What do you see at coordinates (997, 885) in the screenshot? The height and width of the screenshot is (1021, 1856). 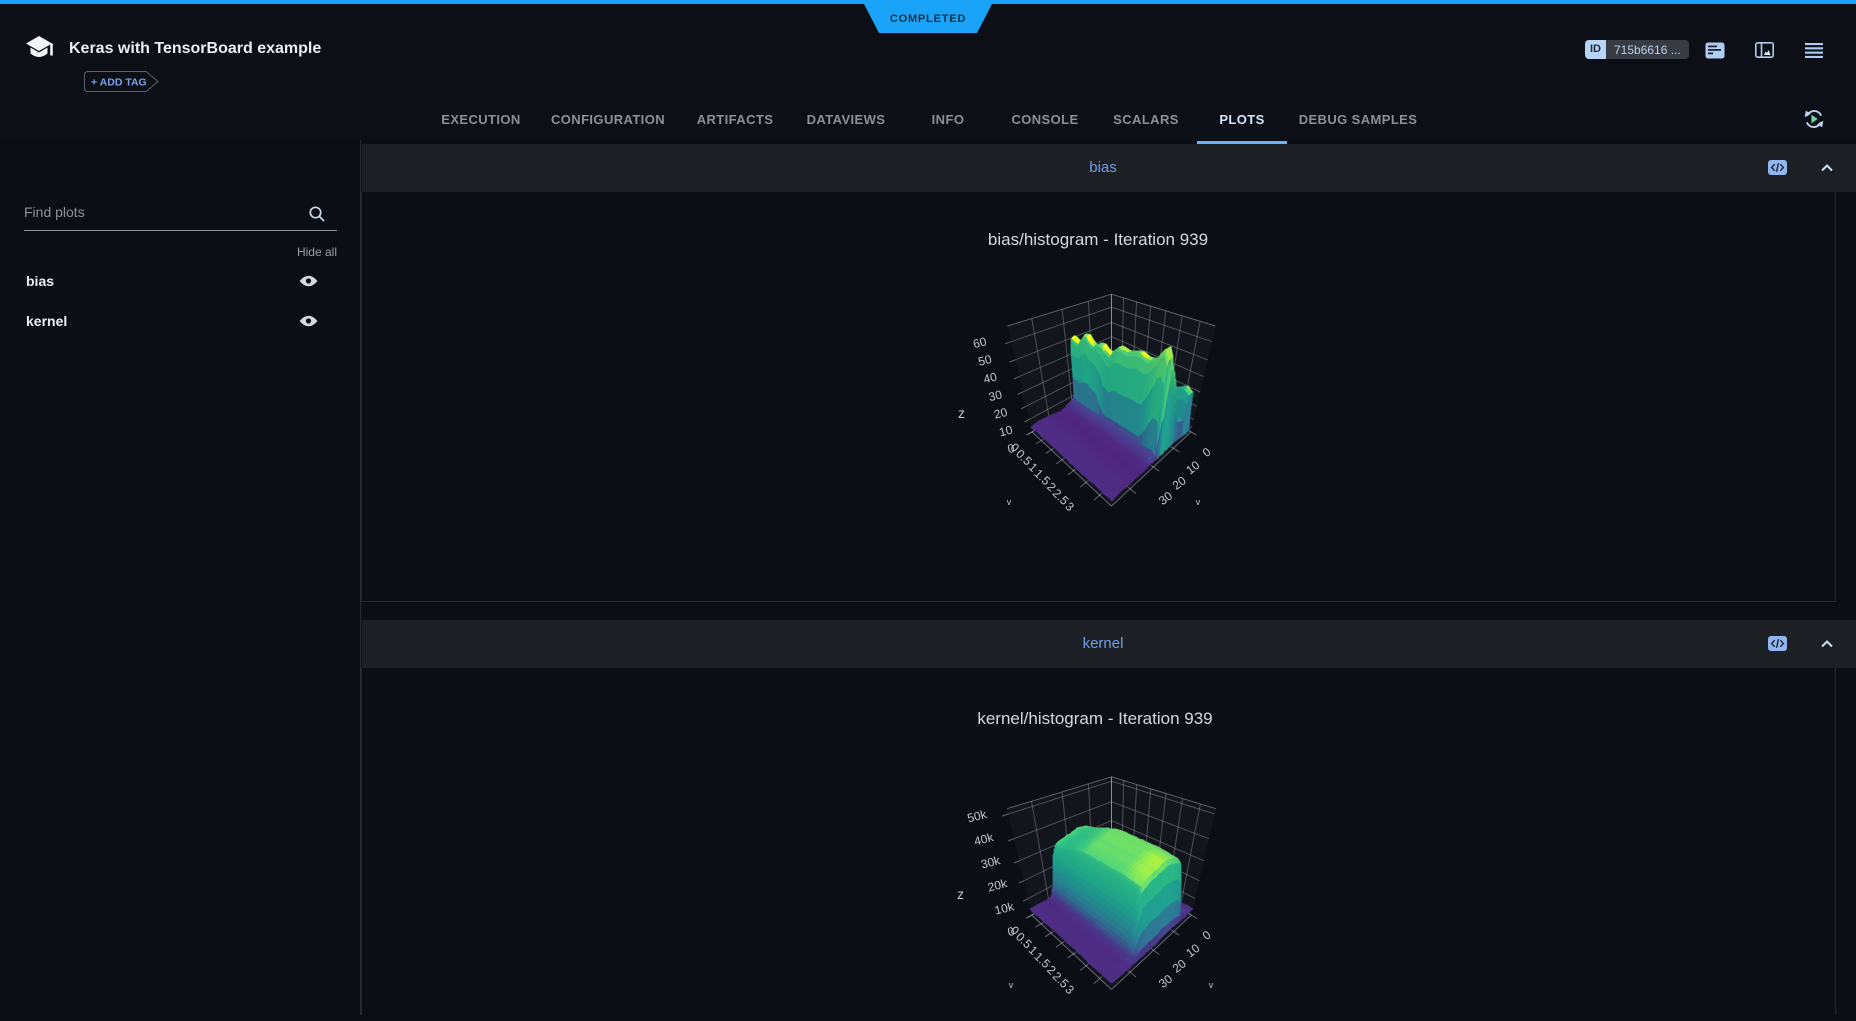 I see `svg-text: 20k` at bounding box center [997, 885].